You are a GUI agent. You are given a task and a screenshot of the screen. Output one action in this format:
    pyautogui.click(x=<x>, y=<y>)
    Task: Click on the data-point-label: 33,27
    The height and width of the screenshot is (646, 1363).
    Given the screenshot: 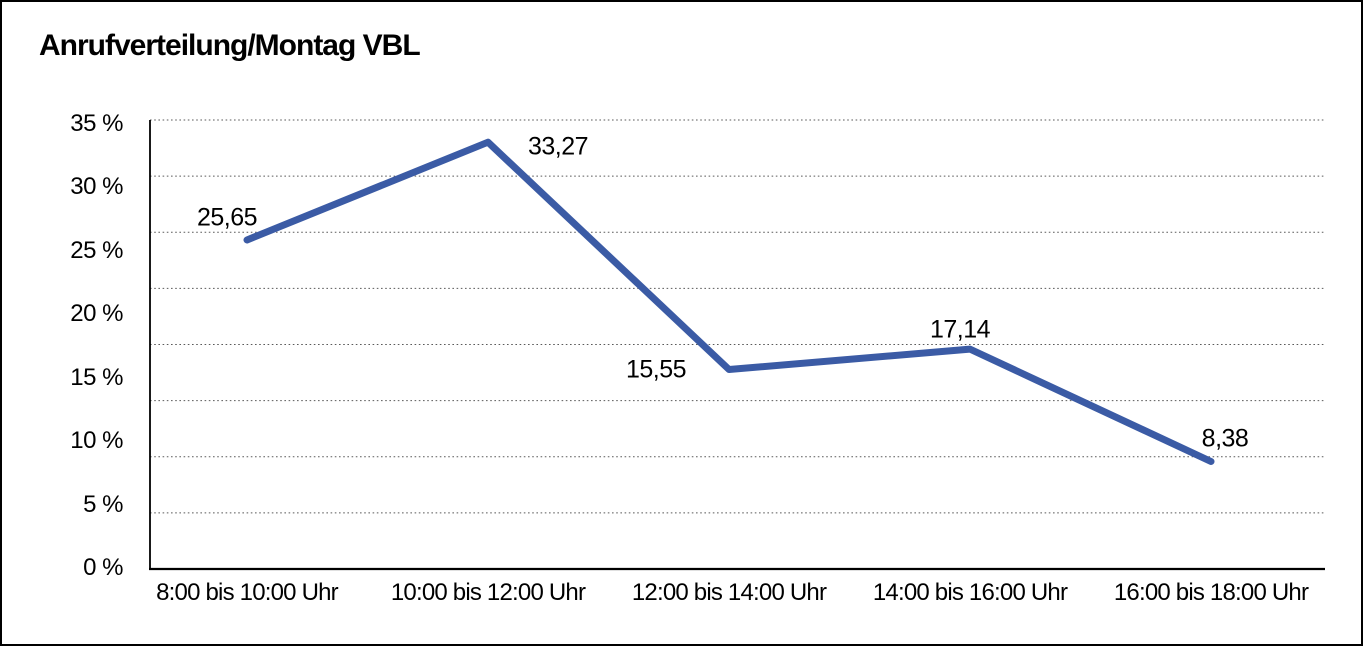 What is the action you would take?
    pyautogui.click(x=558, y=146)
    